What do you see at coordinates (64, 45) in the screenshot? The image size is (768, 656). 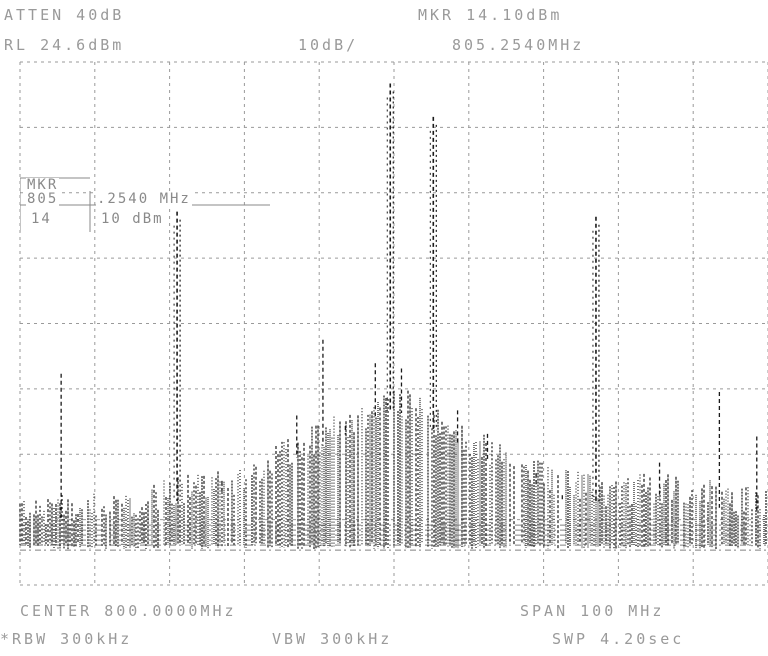 I see `ref-level-readout: RL 24.6dBm` at bounding box center [64, 45].